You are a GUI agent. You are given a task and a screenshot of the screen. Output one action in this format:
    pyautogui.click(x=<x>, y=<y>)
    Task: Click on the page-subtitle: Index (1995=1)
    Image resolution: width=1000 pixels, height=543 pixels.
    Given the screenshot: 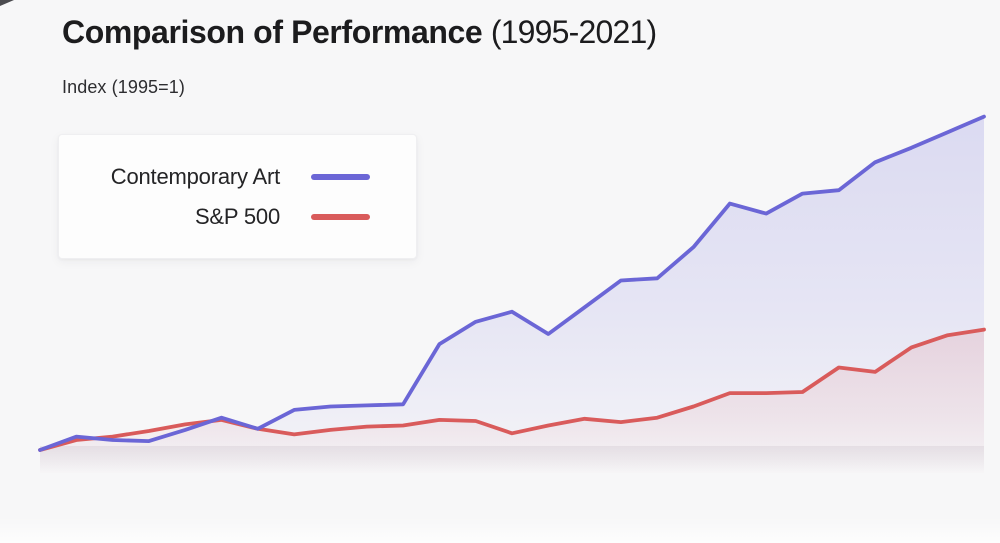 What is the action you would take?
    pyautogui.click(x=123, y=87)
    